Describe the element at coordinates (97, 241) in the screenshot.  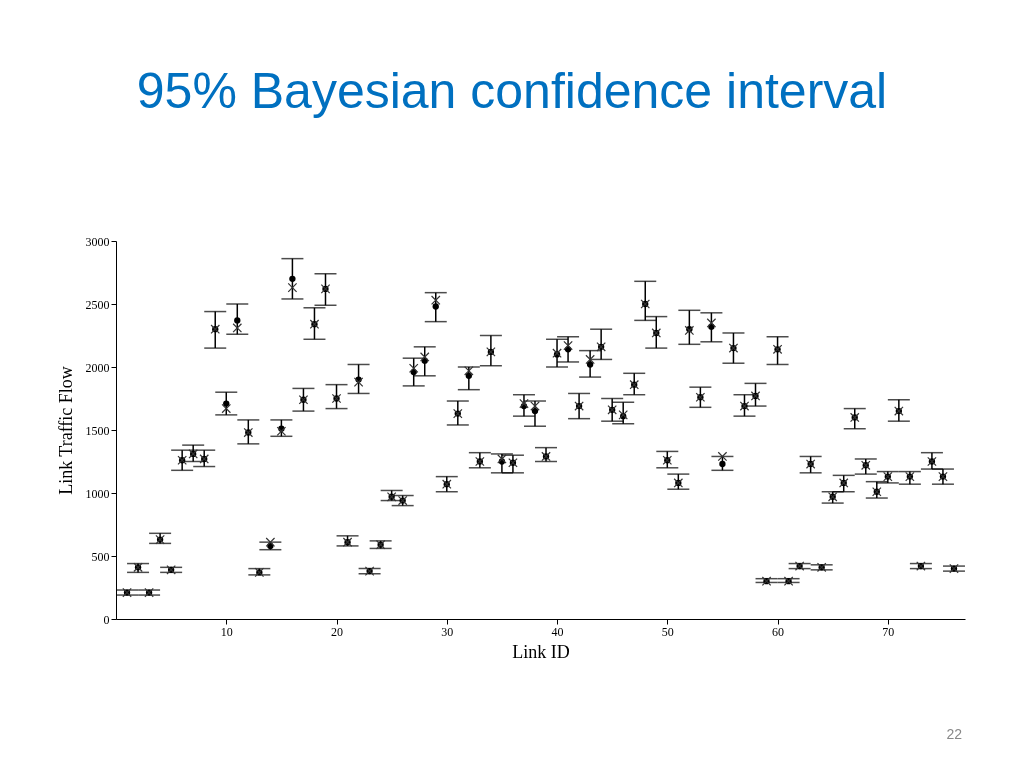
I see `y-tick-label: 3000` at that location.